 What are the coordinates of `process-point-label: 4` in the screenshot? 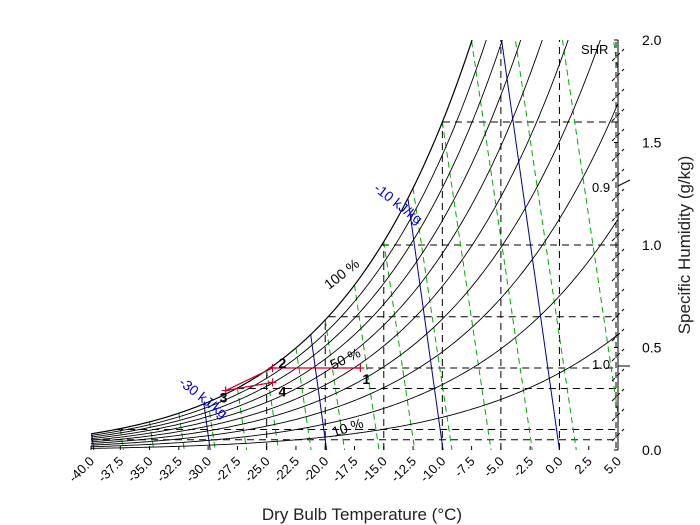 It's located at (283, 391).